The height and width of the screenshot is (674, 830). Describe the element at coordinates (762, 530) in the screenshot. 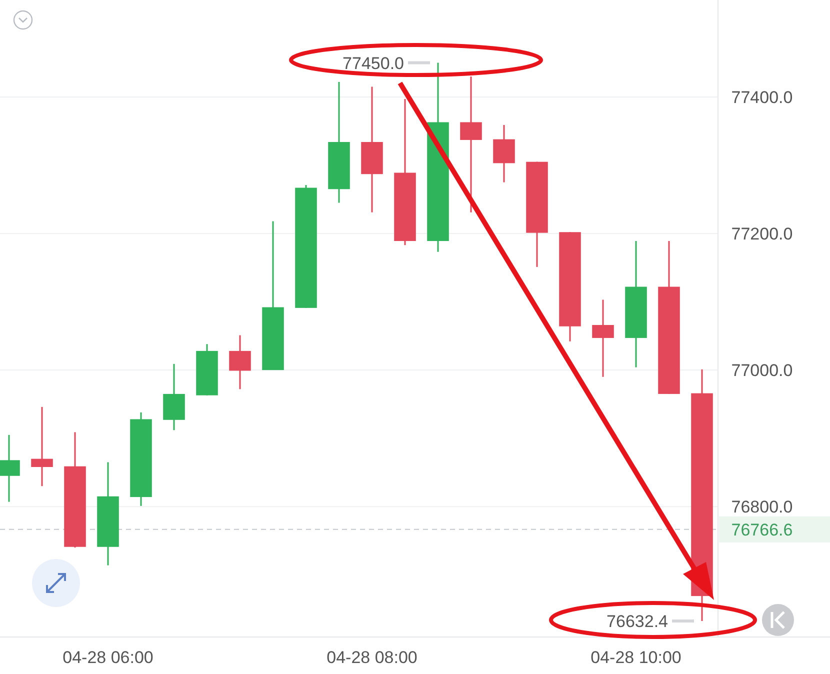

I see `ref-line-label: 76766.6` at that location.